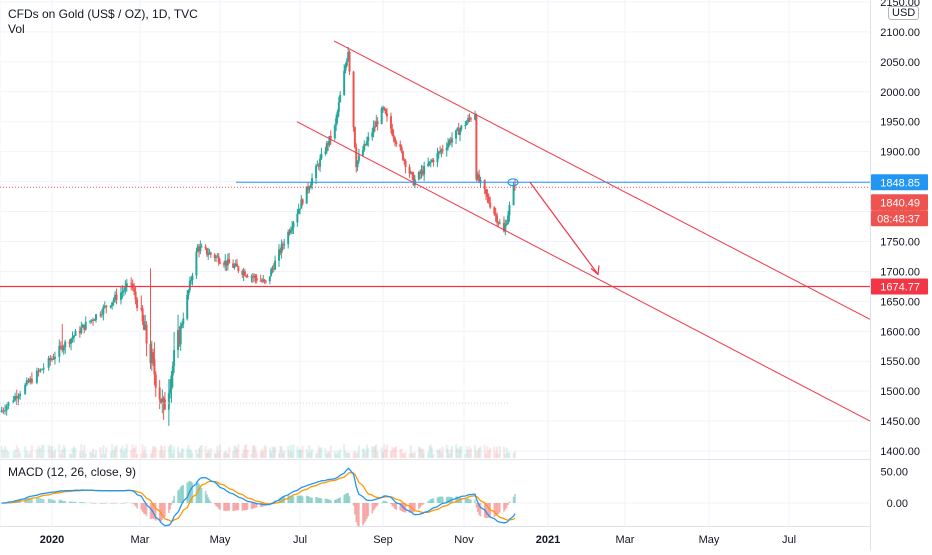 The height and width of the screenshot is (555, 932). I want to click on volume-layer, so click(258, 451).